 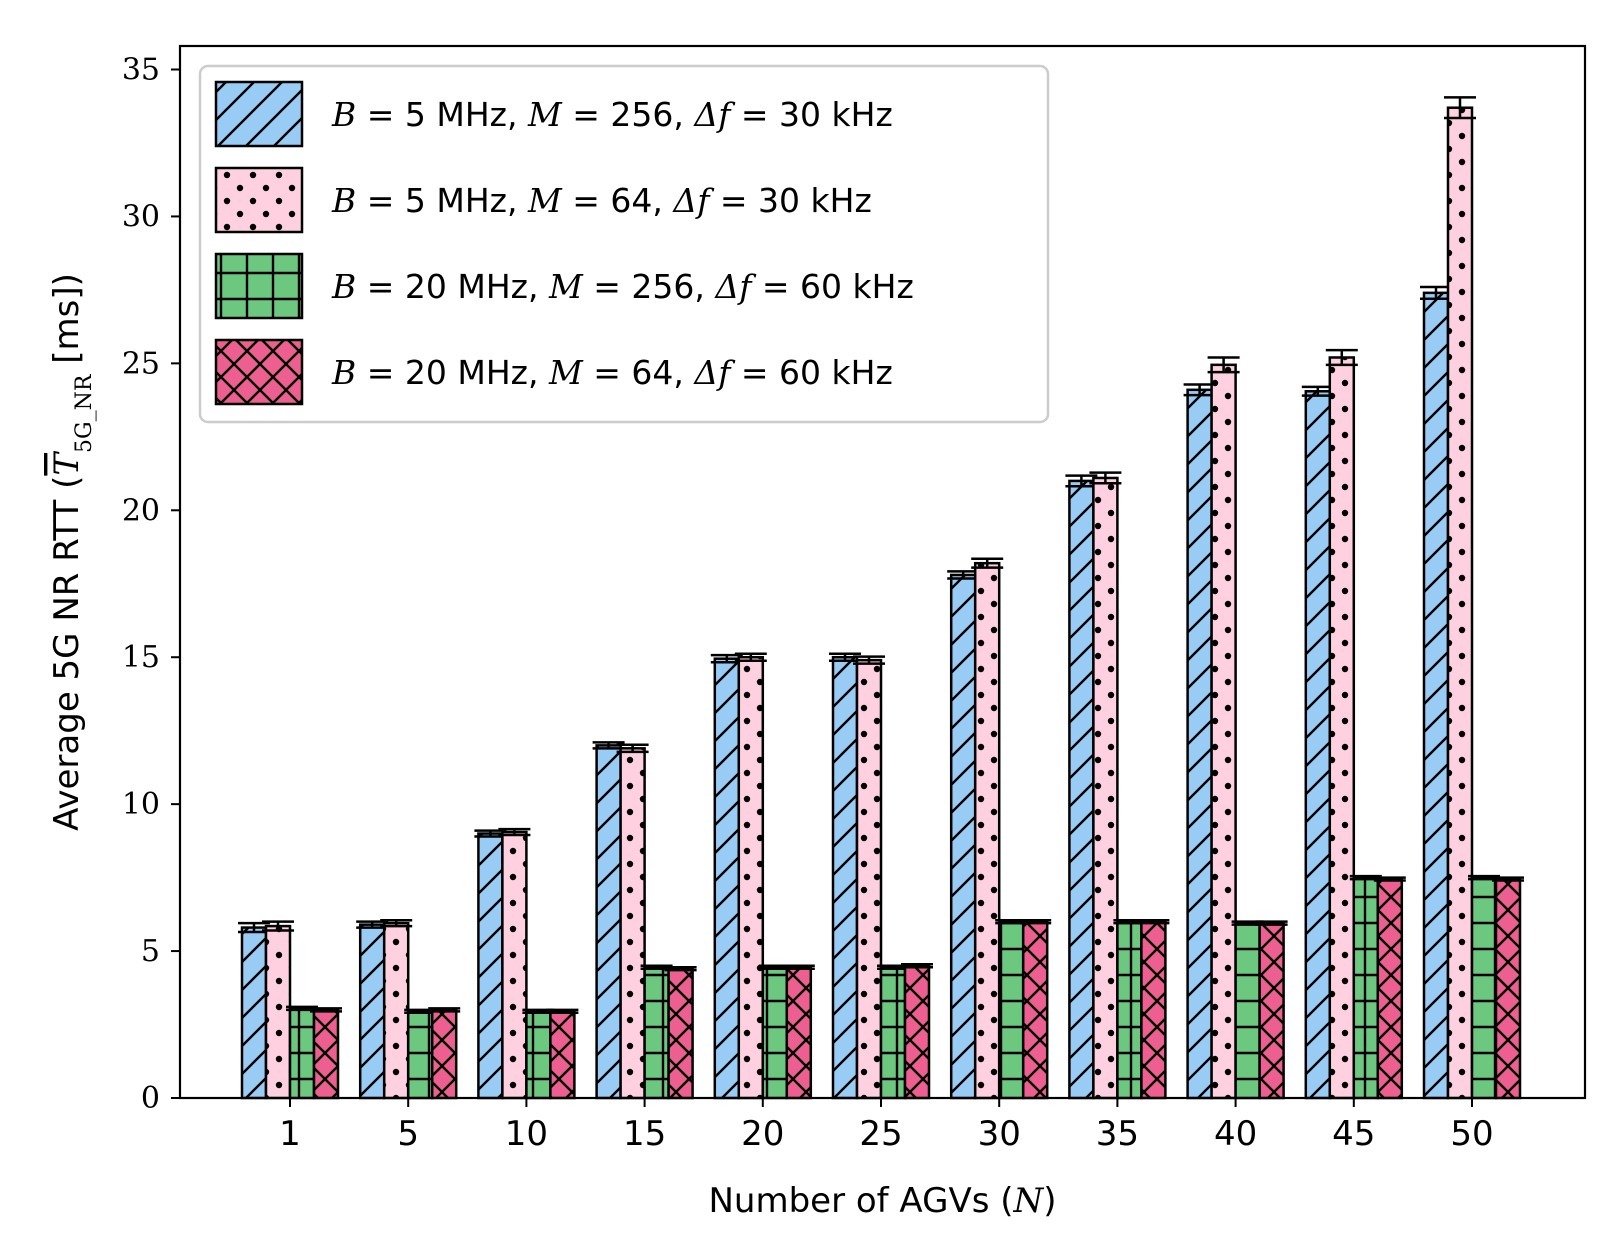 I want to click on legend-label: B = 5 MHz, M = 256, Δf = 30 kHz, so click(x=612, y=114).